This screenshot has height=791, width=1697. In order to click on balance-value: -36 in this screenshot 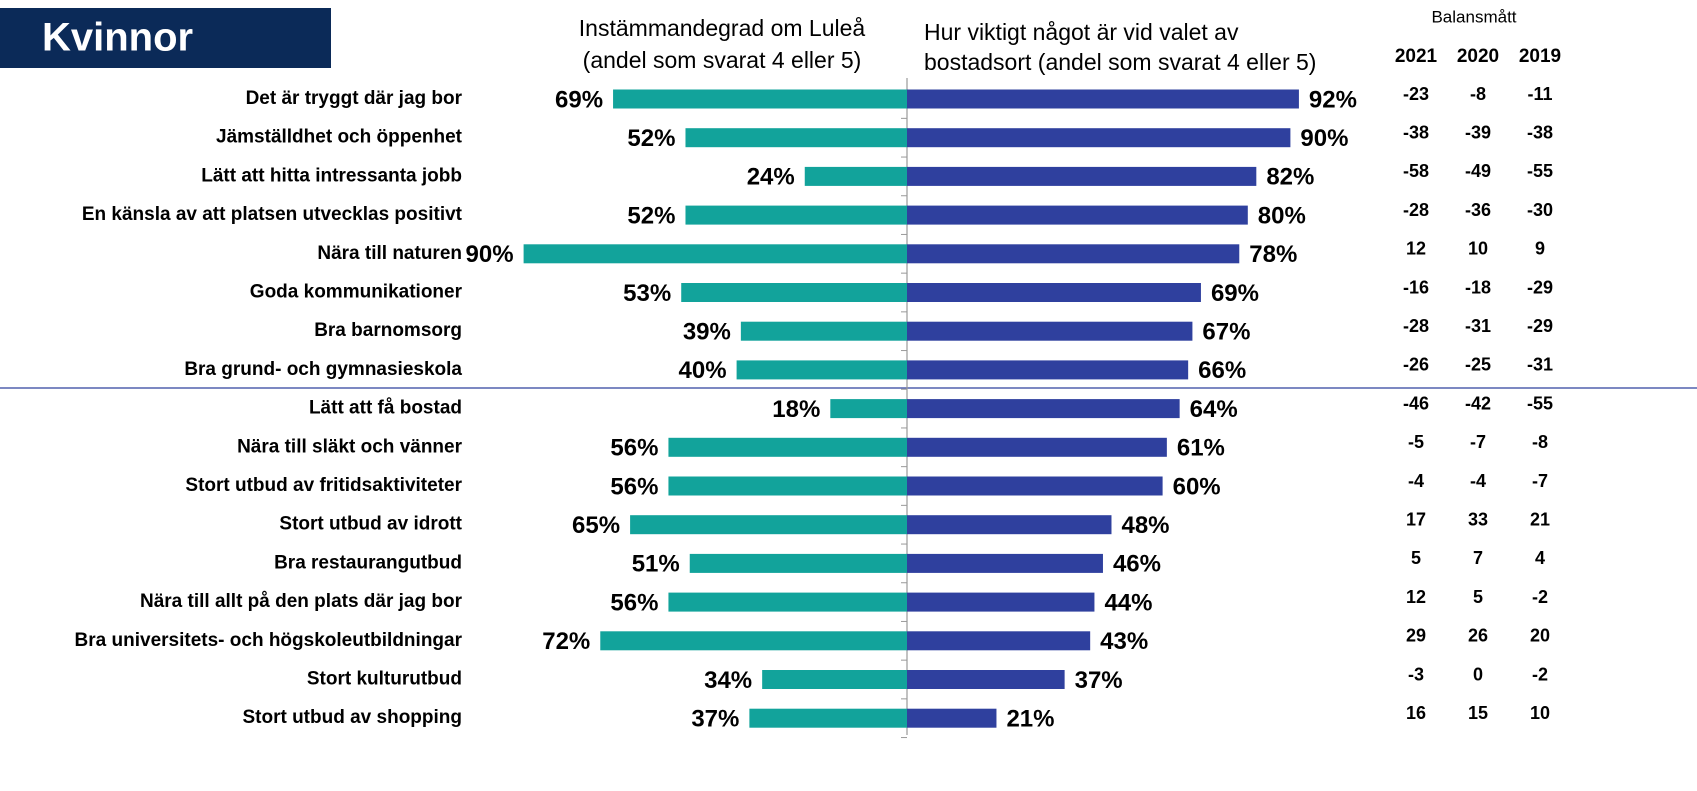, I will do `click(1478, 210)`.